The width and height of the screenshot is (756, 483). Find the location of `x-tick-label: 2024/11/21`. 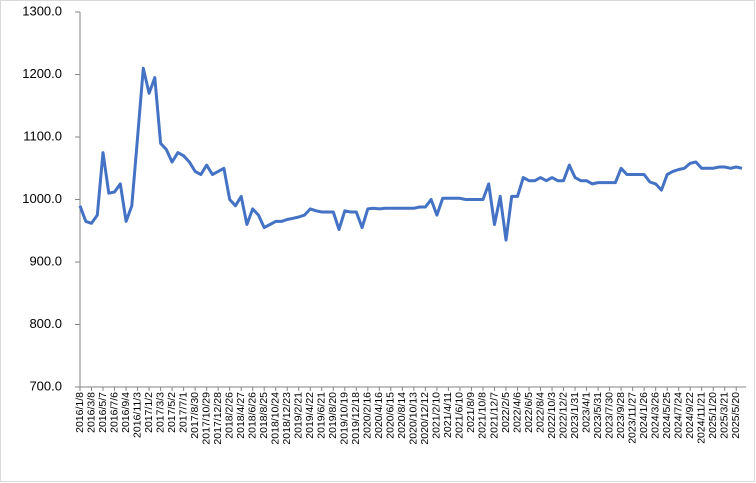

x-tick-label: 2024/11/21 is located at coordinates (701, 418).